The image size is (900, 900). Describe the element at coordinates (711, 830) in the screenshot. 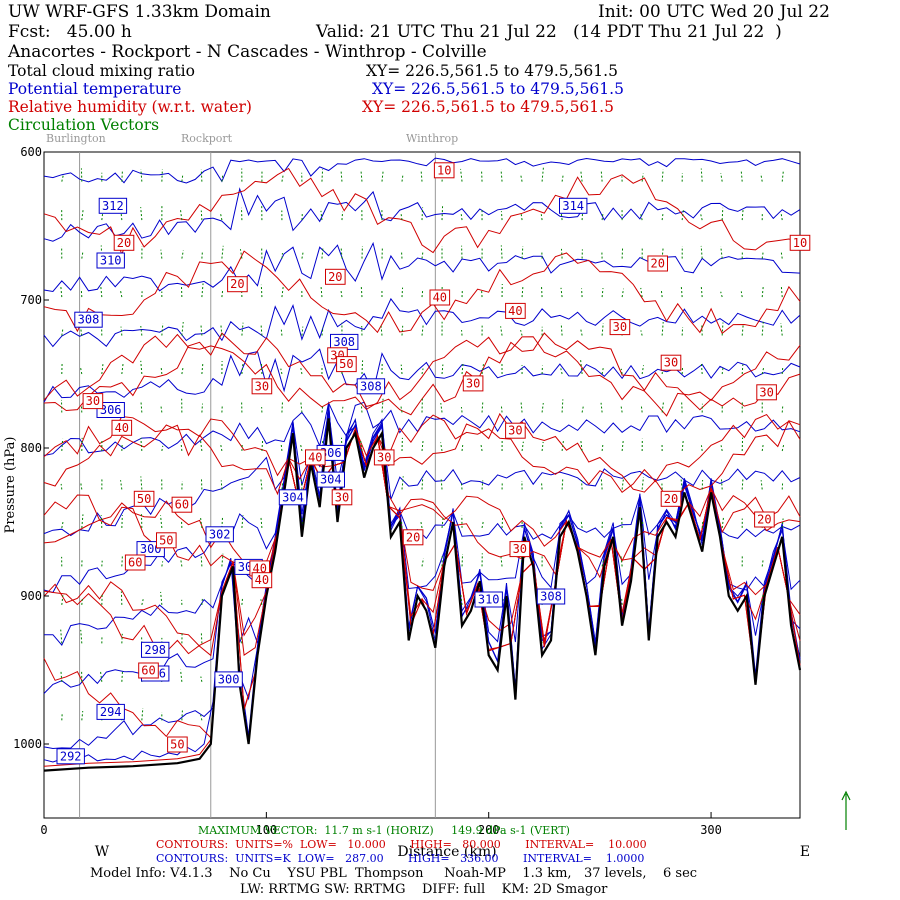

I see `x-tick-label-300: 300` at that location.